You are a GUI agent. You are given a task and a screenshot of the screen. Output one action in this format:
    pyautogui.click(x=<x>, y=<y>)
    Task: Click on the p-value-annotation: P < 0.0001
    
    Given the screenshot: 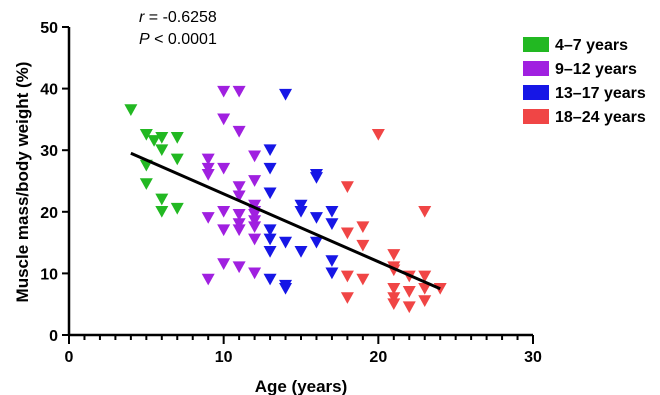 What is the action you would take?
    pyautogui.click(x=178, y=39)
    